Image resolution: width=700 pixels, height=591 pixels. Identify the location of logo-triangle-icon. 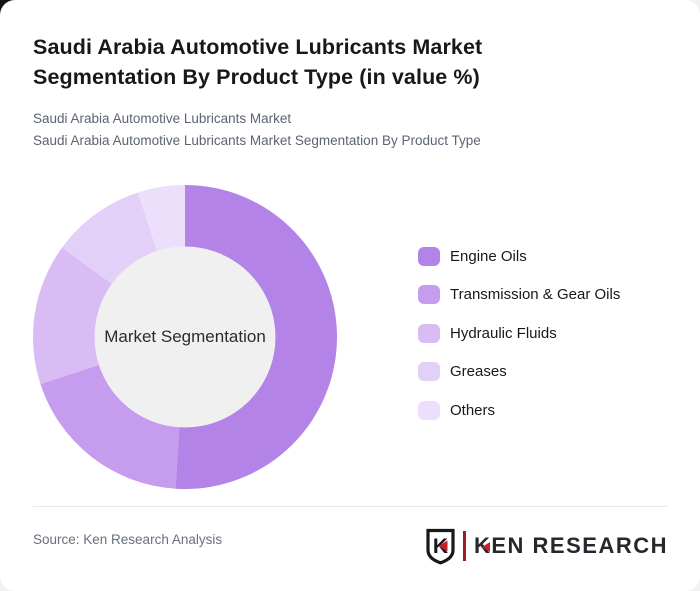
(486, 547).